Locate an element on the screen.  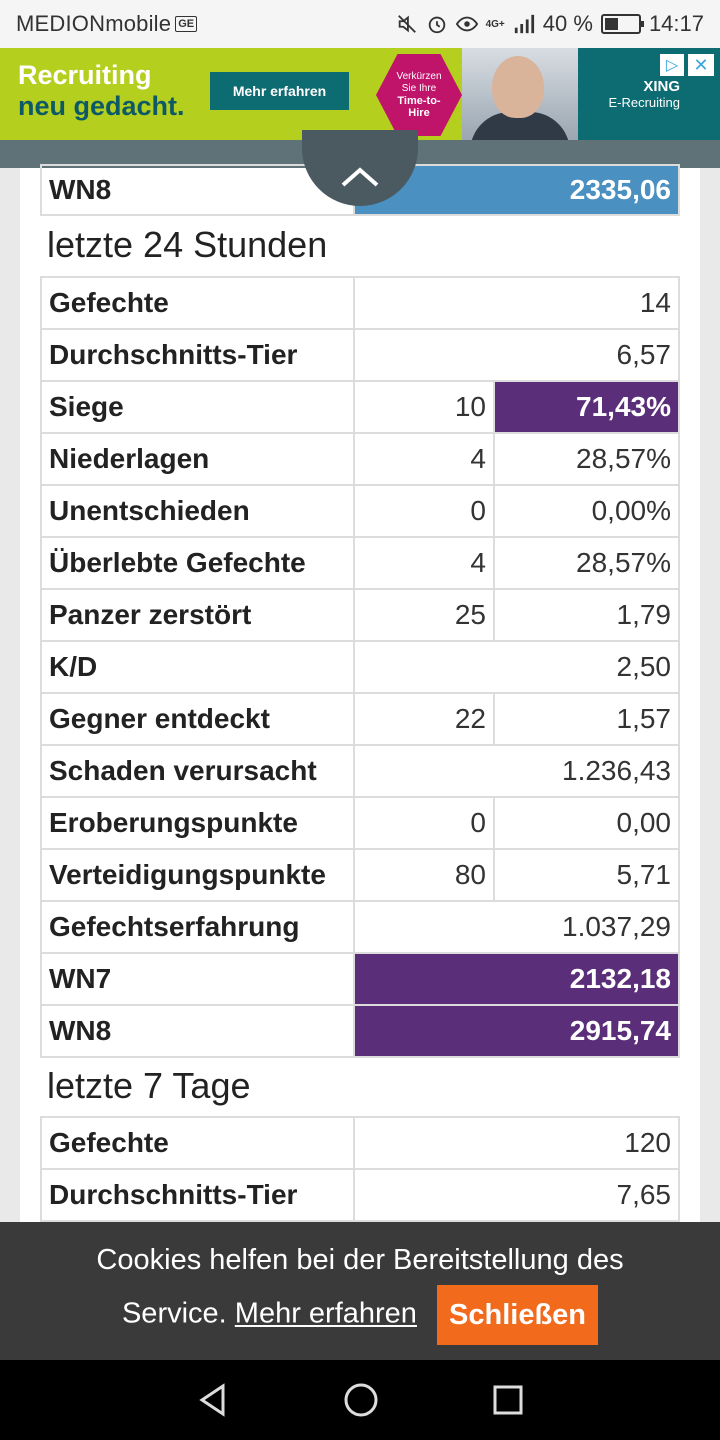
row-label: WN7 is located at coordinates (197, 979).